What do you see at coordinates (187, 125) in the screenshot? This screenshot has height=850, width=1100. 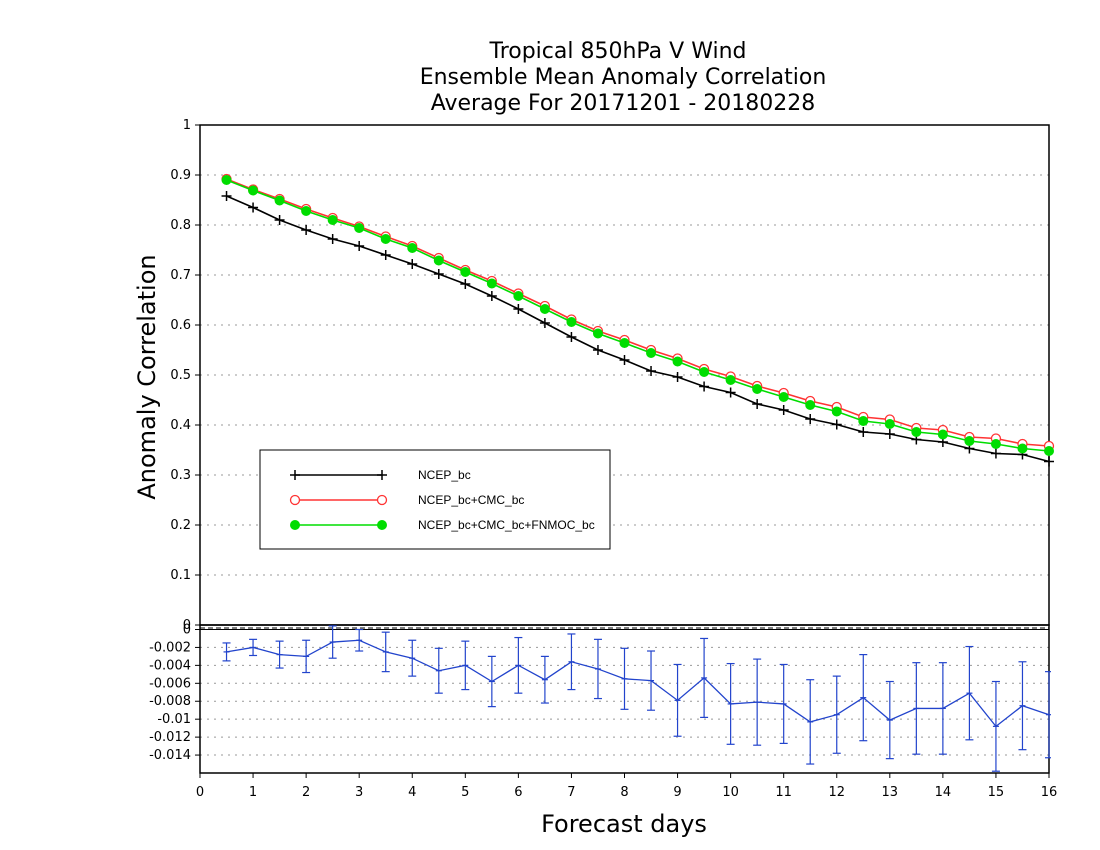 I see `y-tick-label: 1` at bounding box center [187, 125].